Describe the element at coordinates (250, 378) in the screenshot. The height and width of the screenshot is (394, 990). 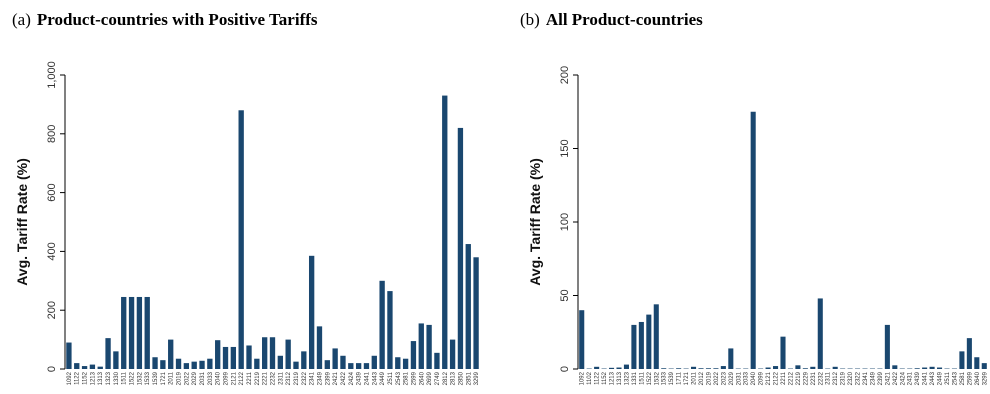
I see `x-tick-label: 2211` at that location.